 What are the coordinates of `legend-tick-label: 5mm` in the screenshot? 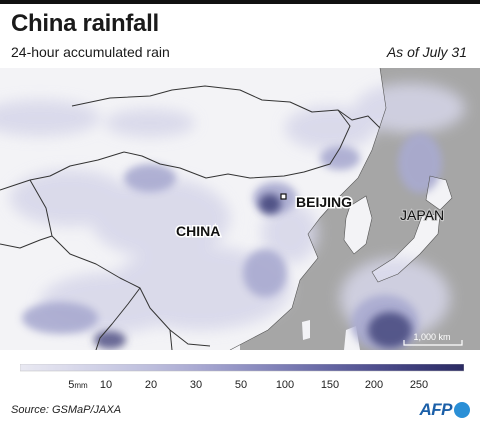 It's located at (78, 384).